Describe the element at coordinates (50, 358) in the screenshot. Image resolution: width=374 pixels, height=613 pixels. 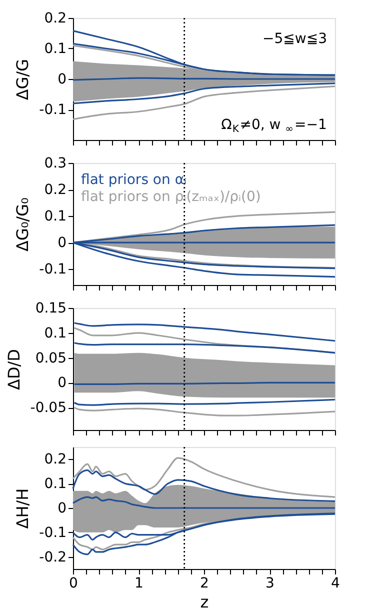
I see `y-tick-label: 0.05` at that location.